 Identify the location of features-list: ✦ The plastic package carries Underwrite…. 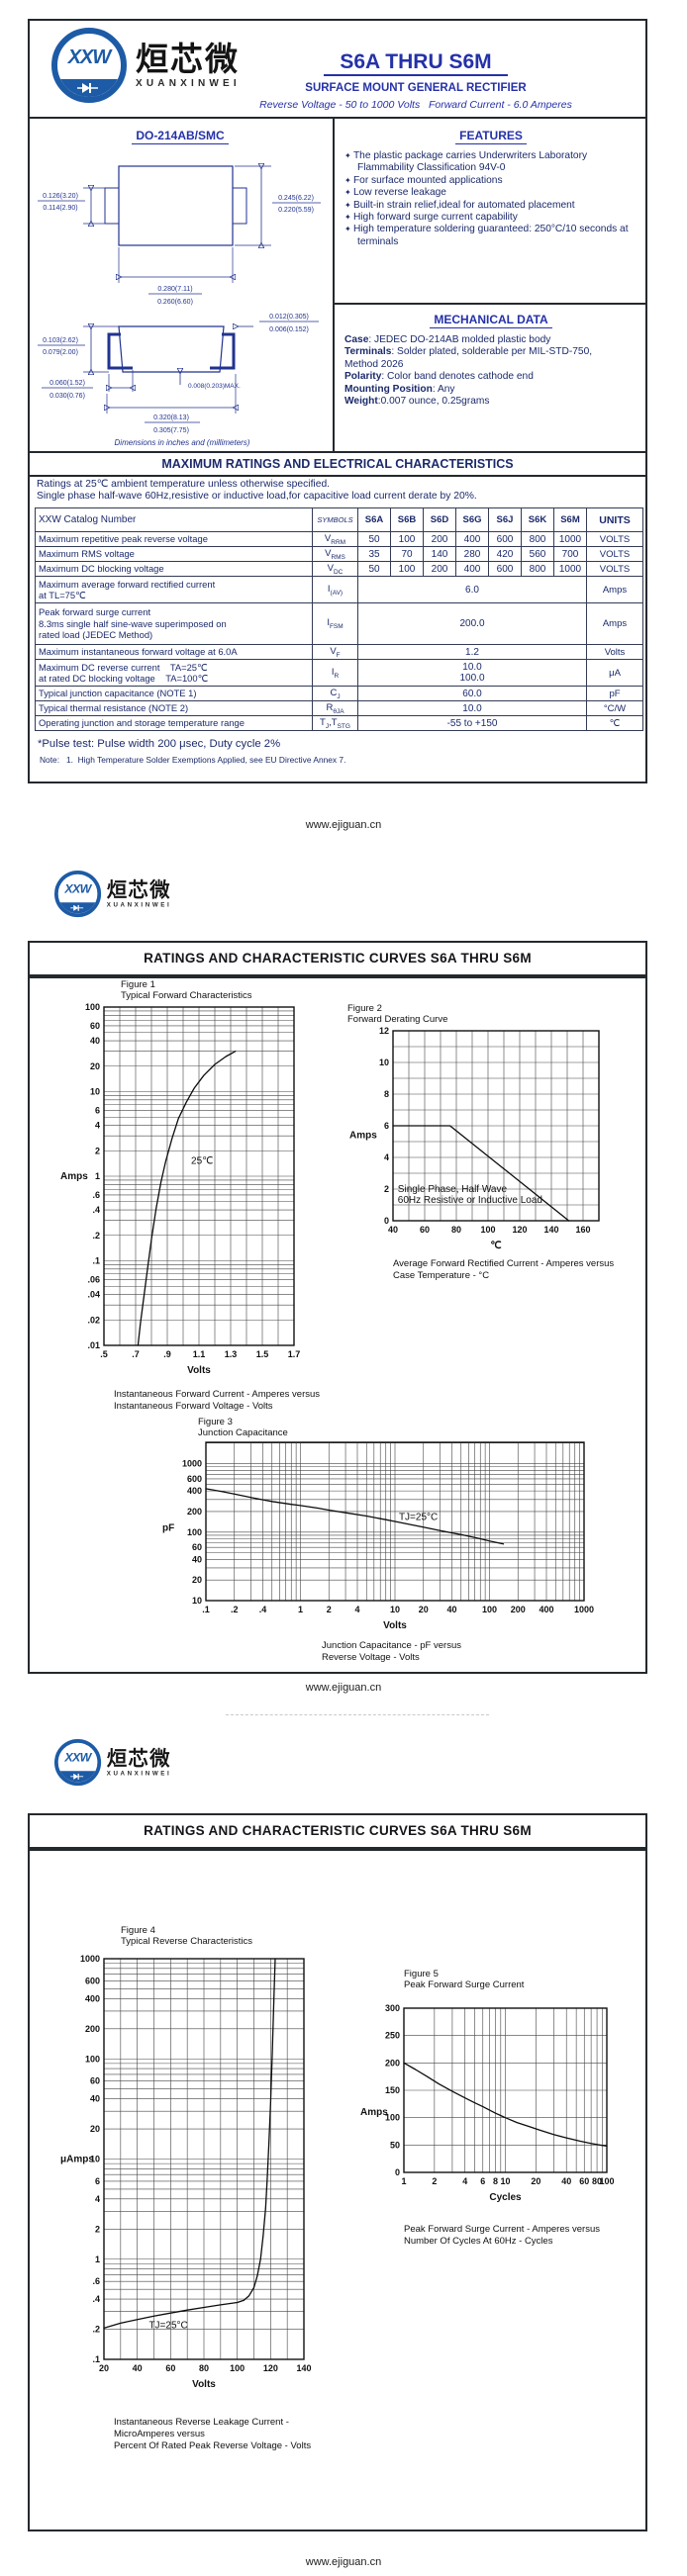
(492, 199).